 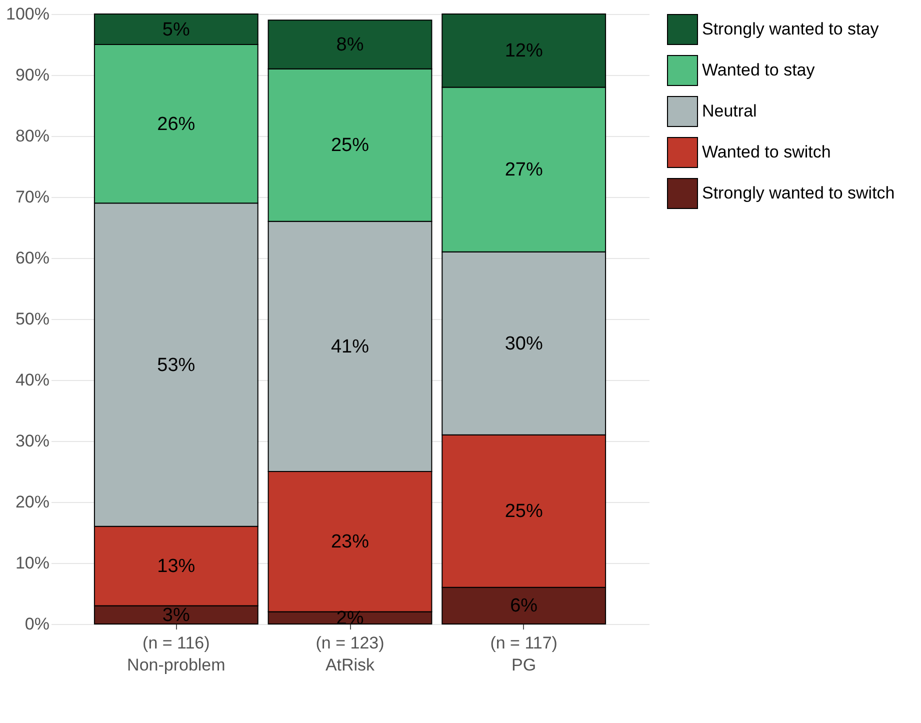 What do you see at coordinates (32, 197) in the screenshot?
I see `y-tick-label: 70%` at bounding box center [32, 197].